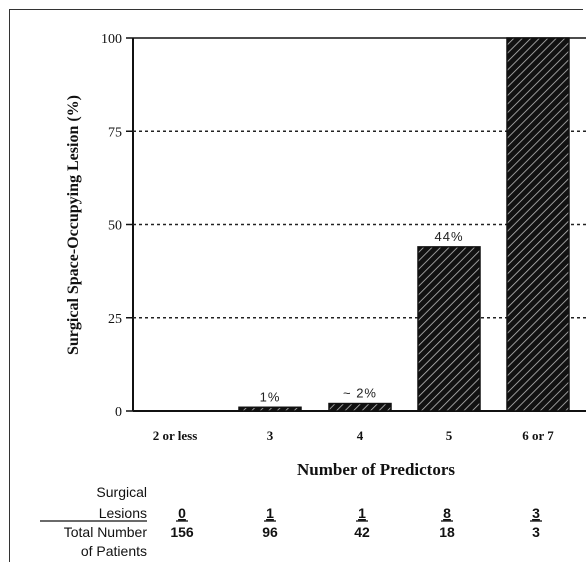 The width and height of the screenshot is (588, 566). What do you see at coordinates (111, 39) in the screenshot?
I see `y-tick-label-100: 100` at bounding box center [111, 39].